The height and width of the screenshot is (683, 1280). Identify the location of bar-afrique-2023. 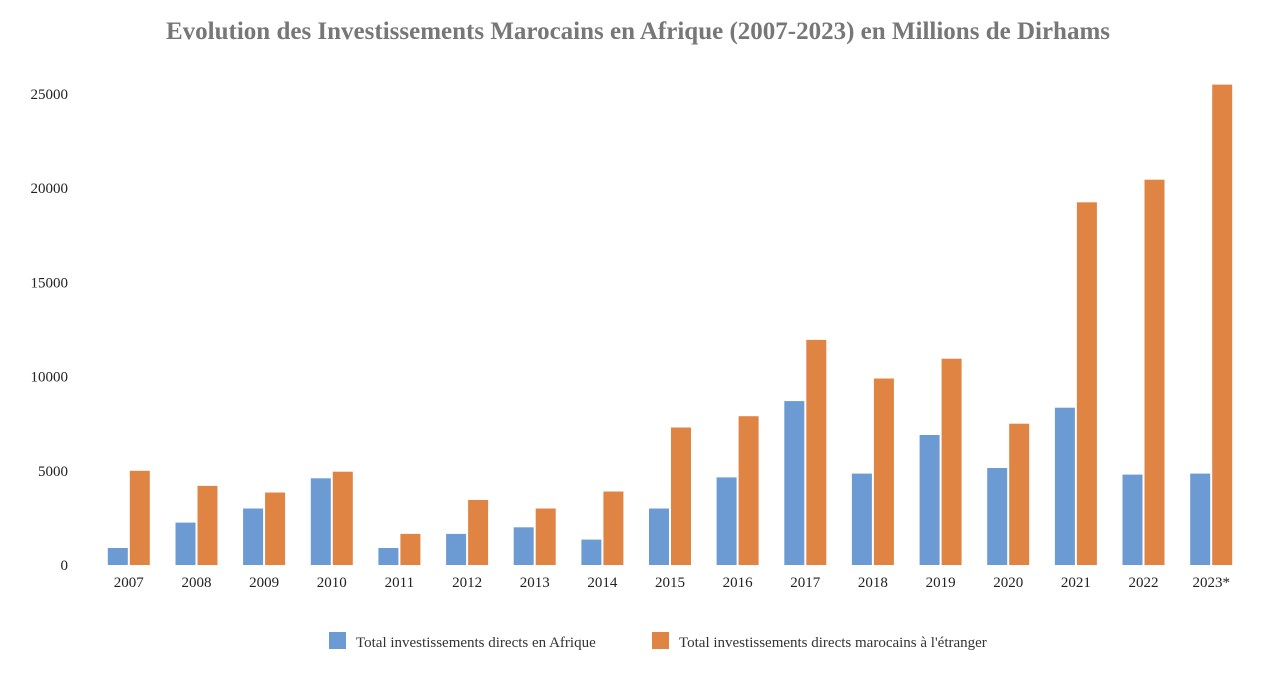
(1200, 519).